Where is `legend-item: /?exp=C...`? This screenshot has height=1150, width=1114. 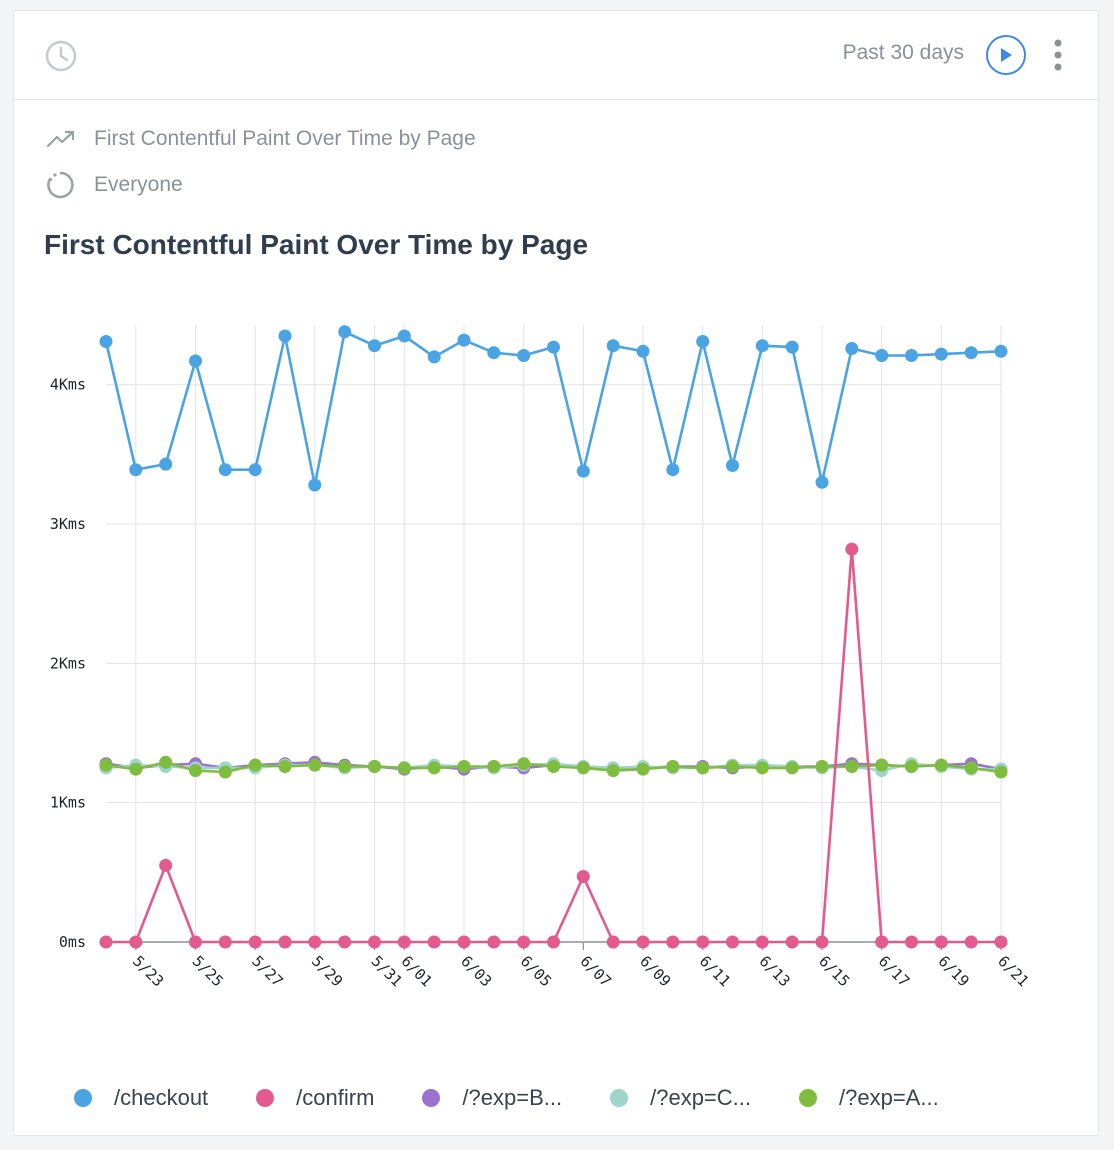 legend-item: /?exp=C... is located at coordinates (680, 1098).